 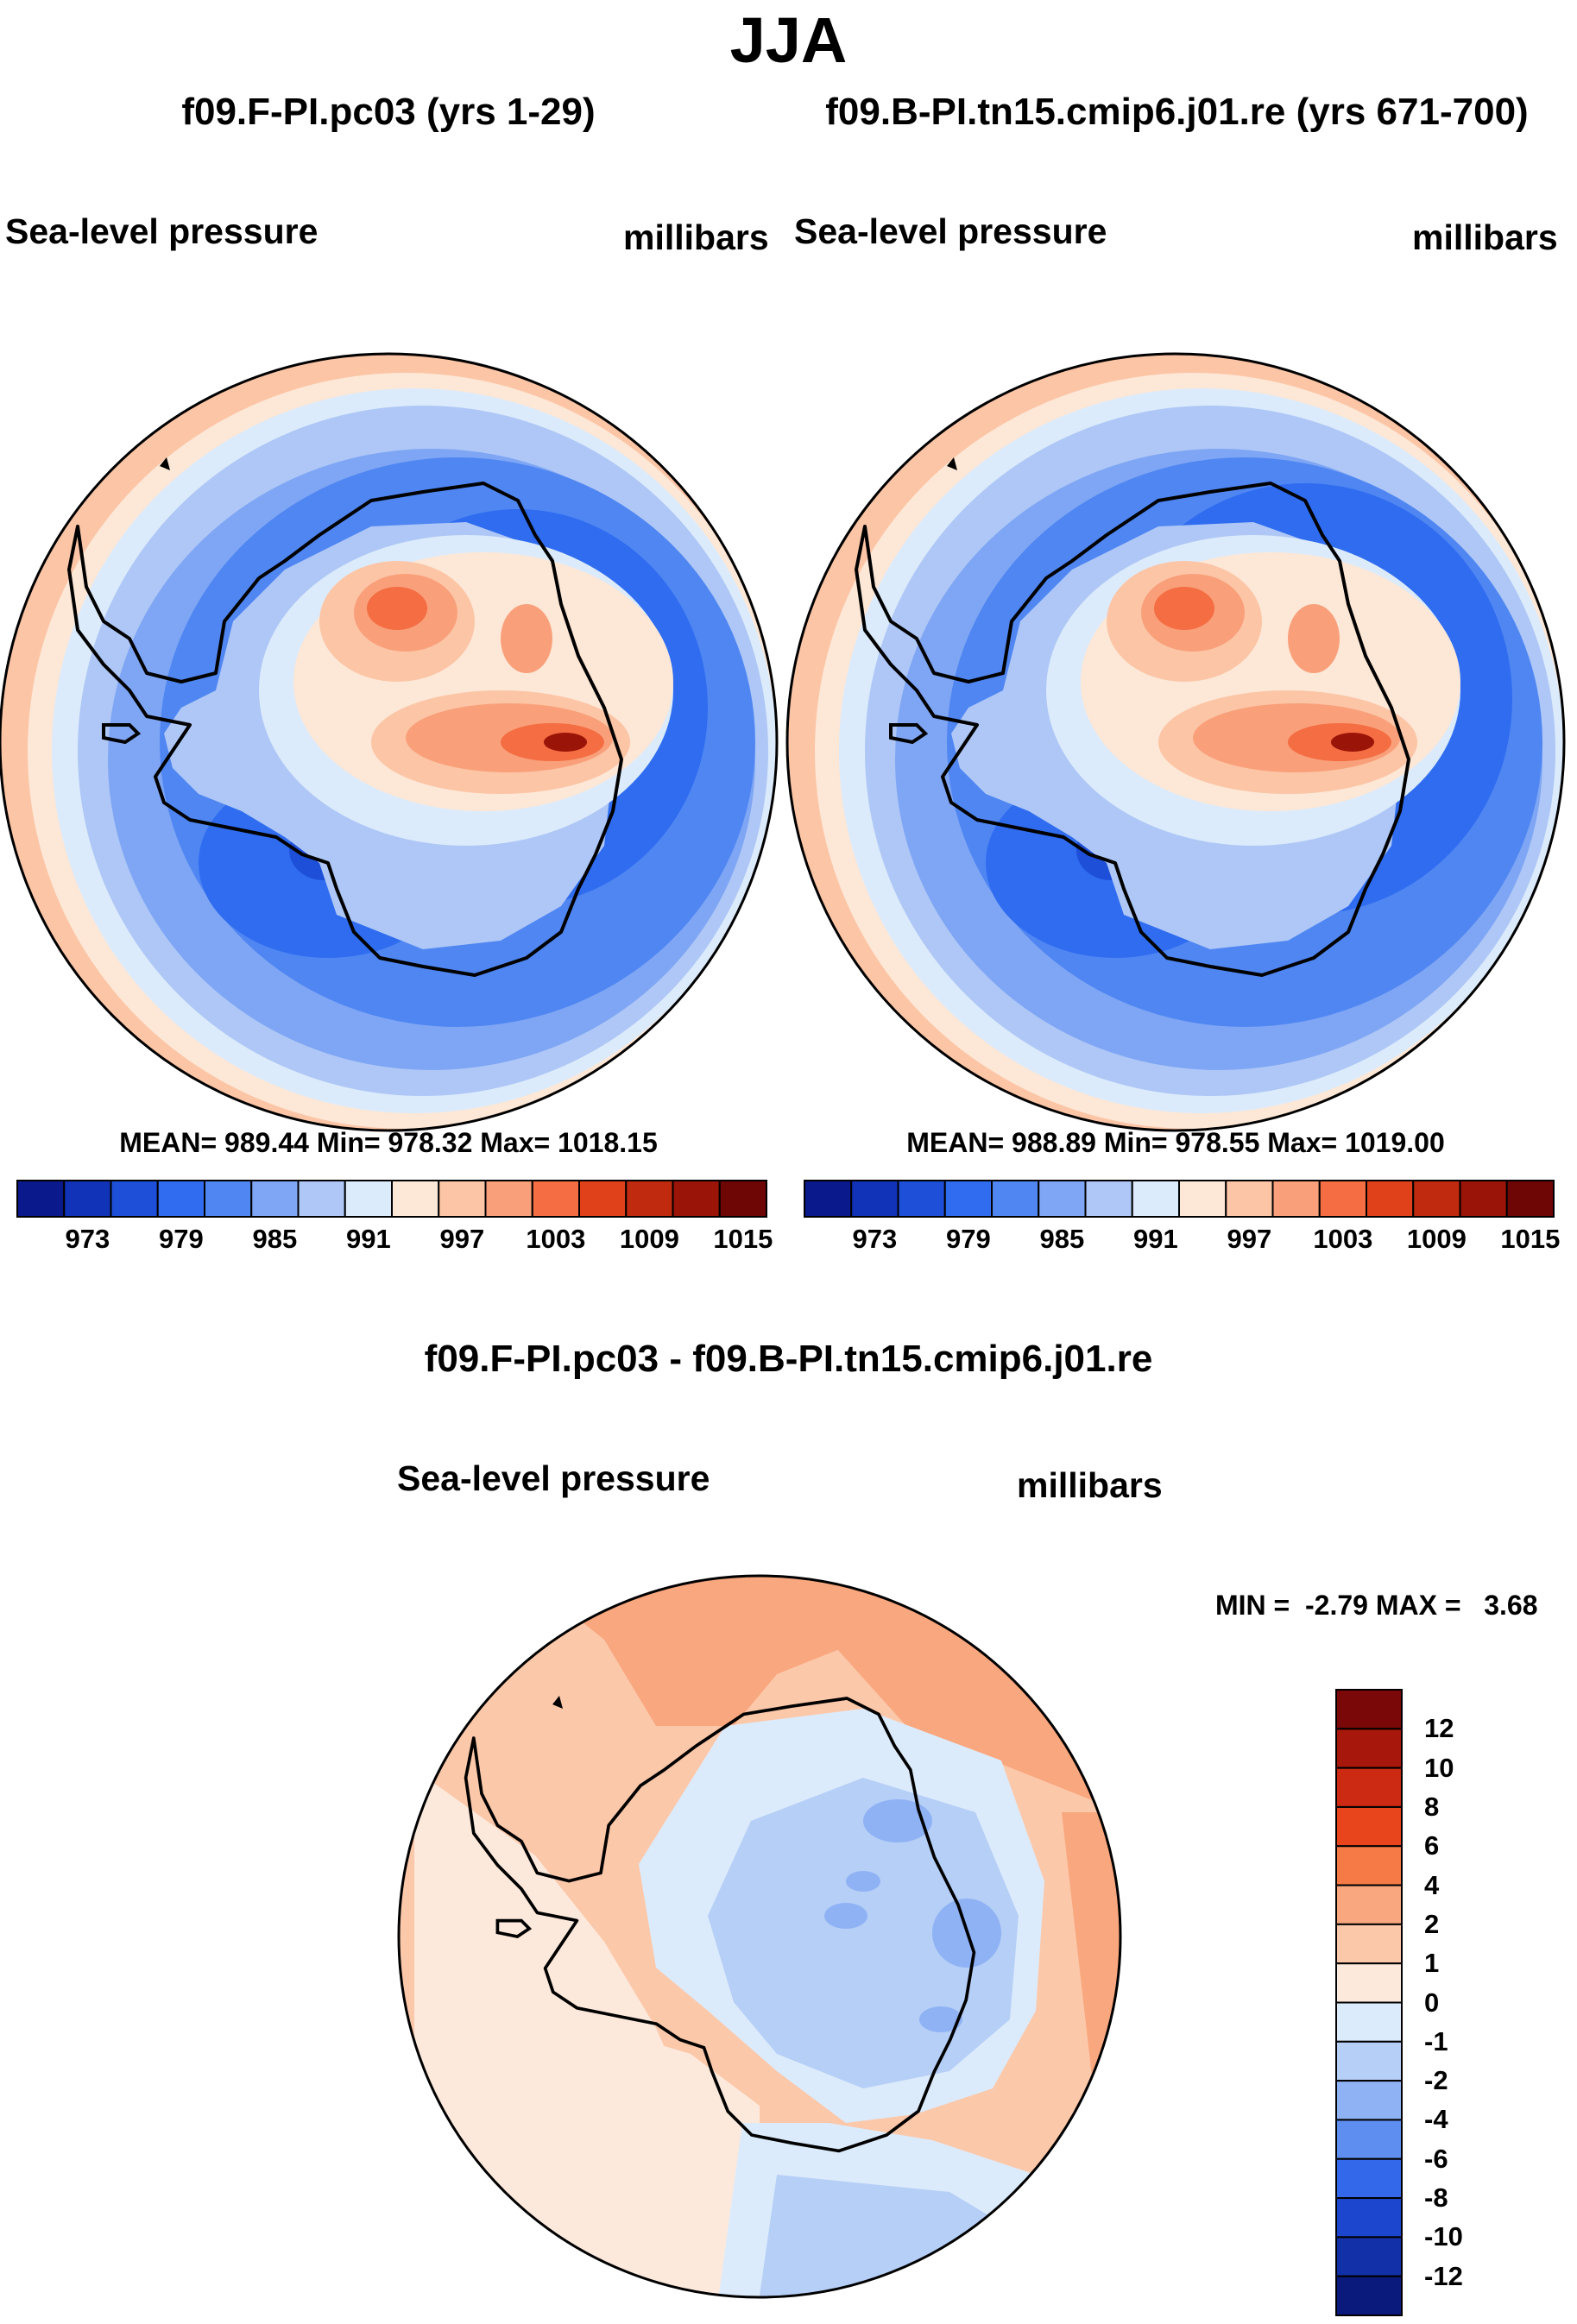 I want to click on colorbar-difference-label: -10, so click(x=1443, y=2236).